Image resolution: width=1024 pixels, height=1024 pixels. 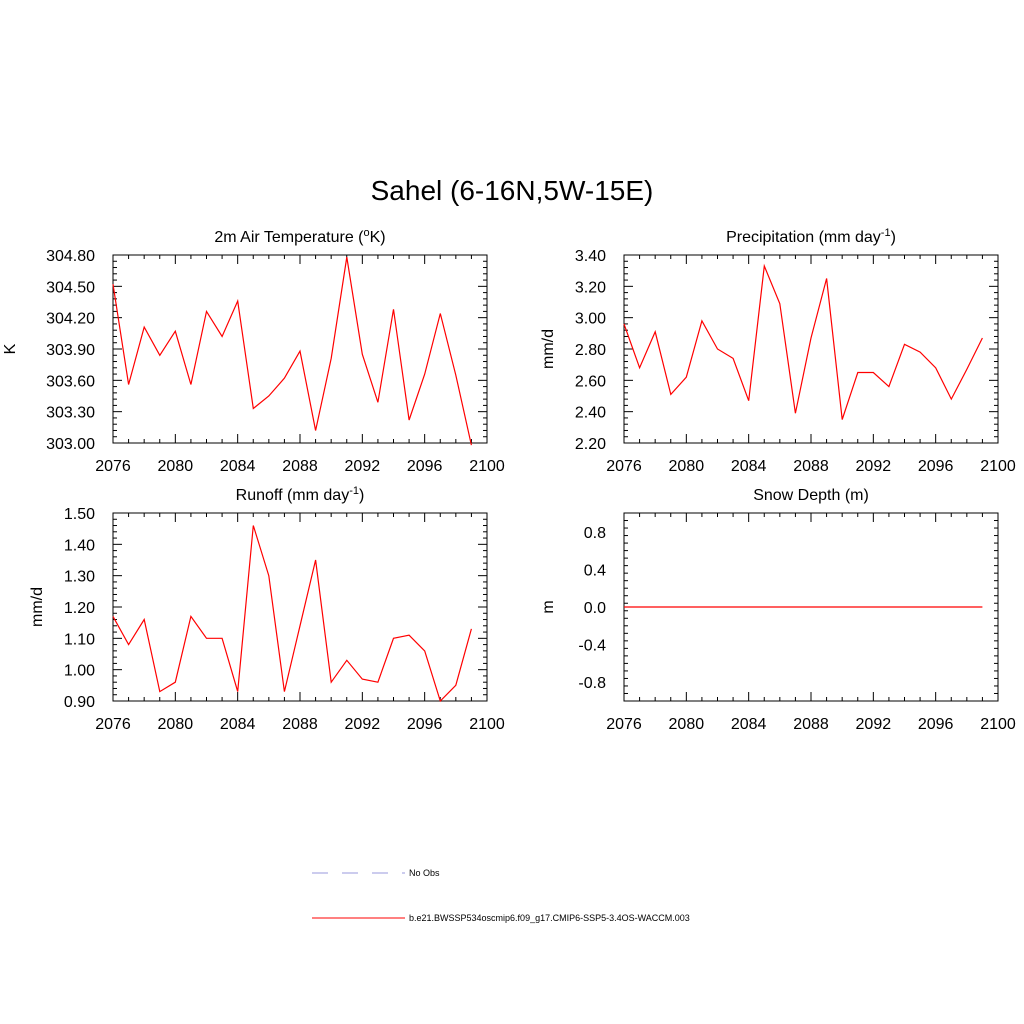 I want to click on y-tick-label: 3.20, so click(x=590, y=287).